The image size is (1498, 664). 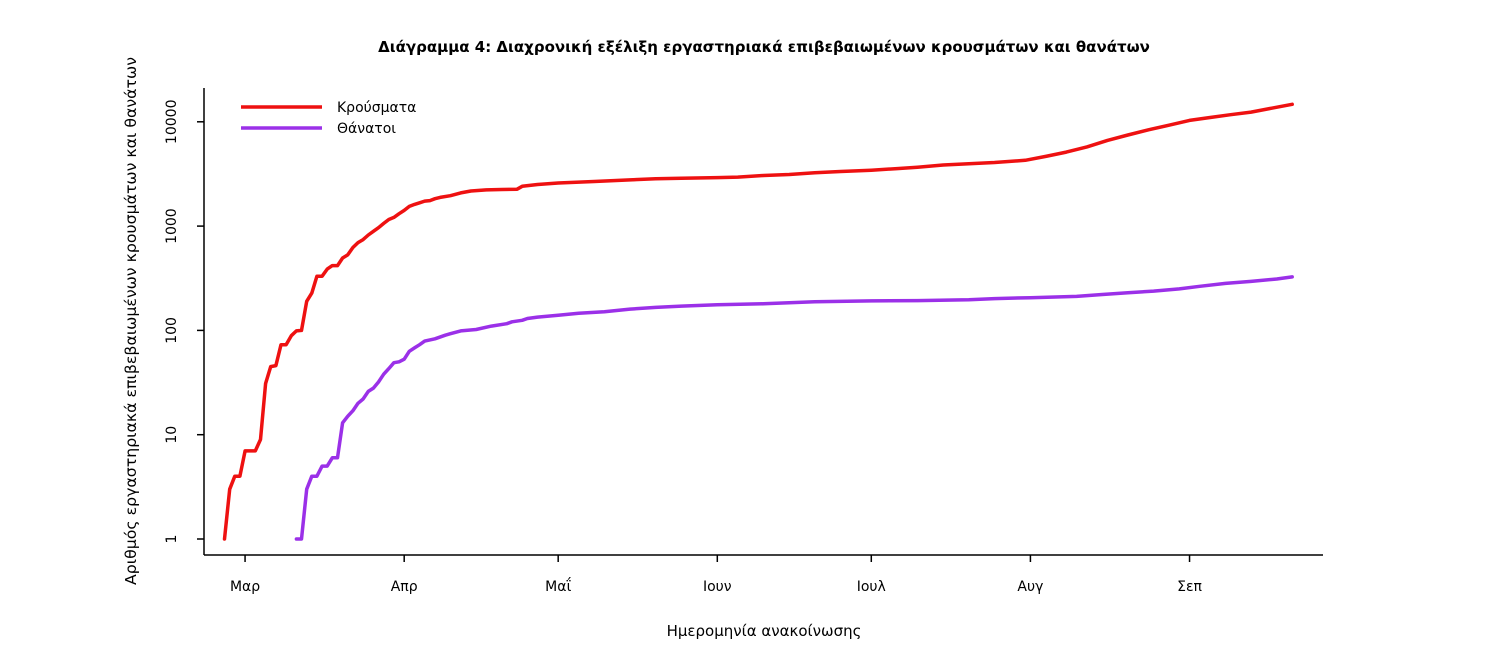 I want to click on y-tick-label: 10000, so click(x=172, y=122).